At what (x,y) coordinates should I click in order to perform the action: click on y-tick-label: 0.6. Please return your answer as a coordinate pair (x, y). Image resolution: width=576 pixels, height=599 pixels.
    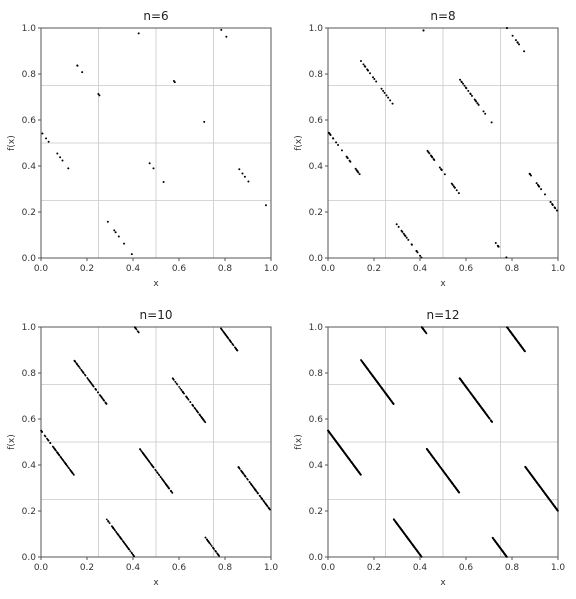
    Looking at the image, I should click on (316, 121).